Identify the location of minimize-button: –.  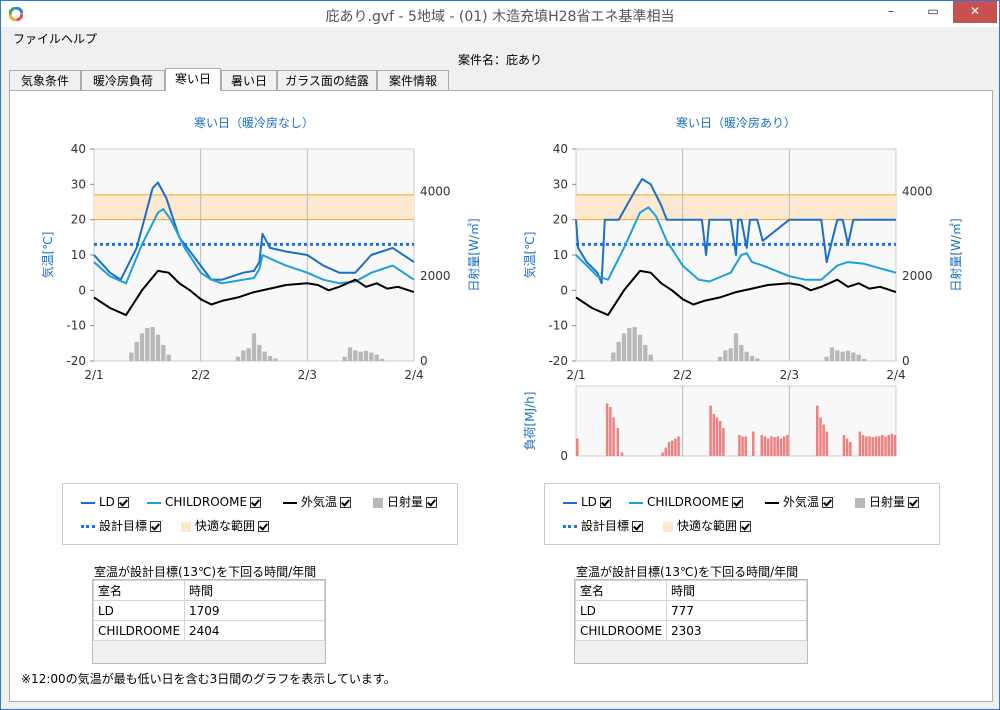
(891, 11).